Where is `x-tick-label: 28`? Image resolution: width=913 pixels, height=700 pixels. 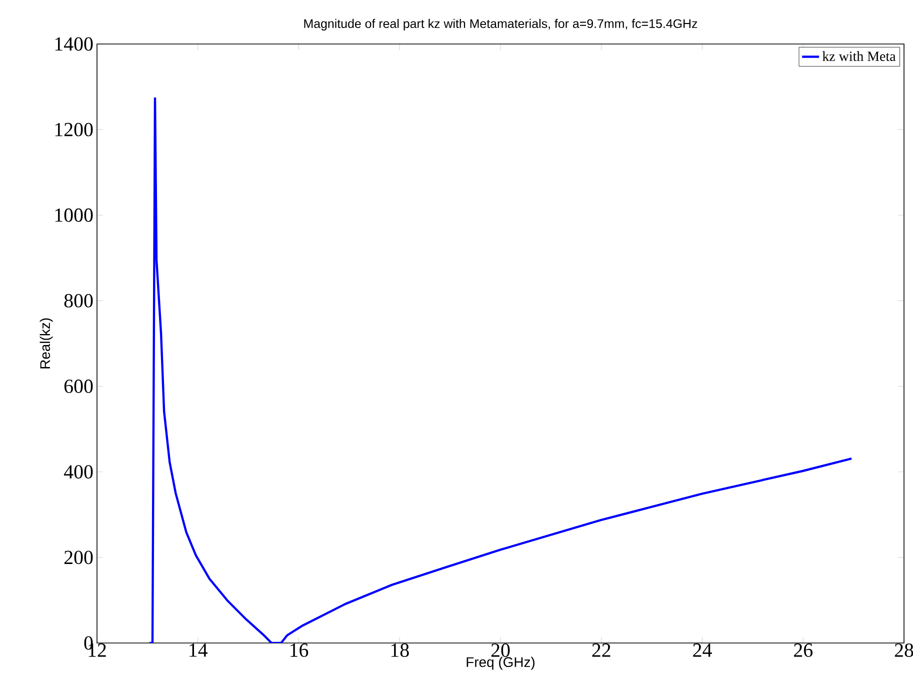
x-tick-label: 28 is located at coordinates (903, 650).